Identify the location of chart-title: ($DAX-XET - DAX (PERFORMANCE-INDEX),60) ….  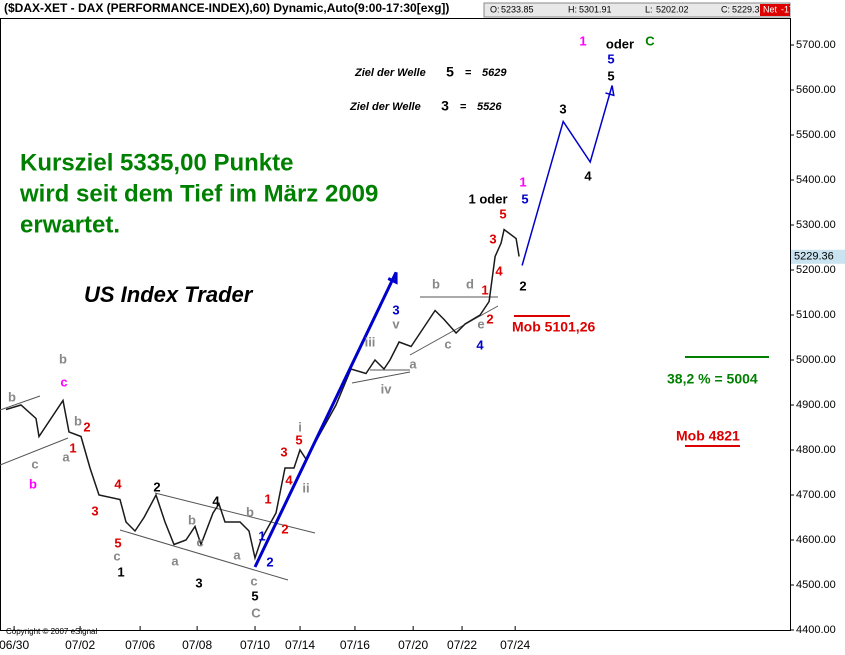
(226, 8).